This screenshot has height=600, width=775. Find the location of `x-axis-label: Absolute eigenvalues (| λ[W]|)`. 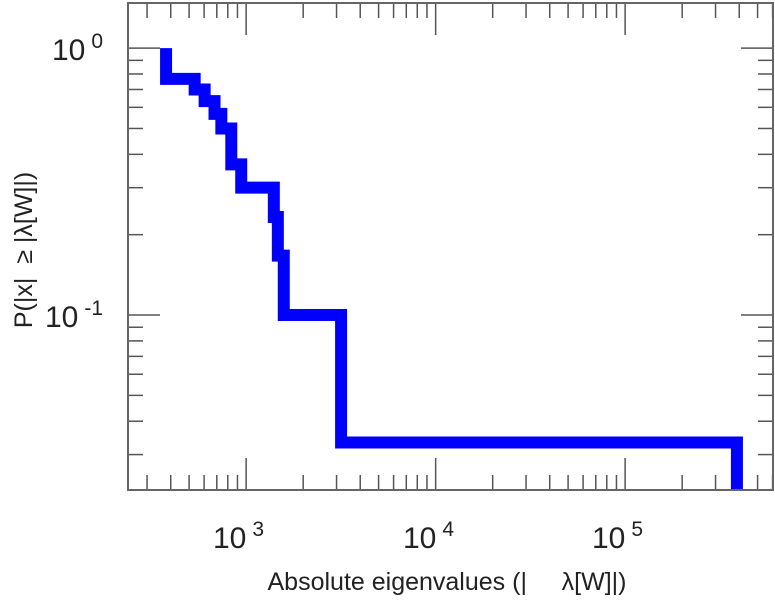

x-axis-label: Absolute eigenvalues (| λ[W]|) is located at coordinates (447, 582).